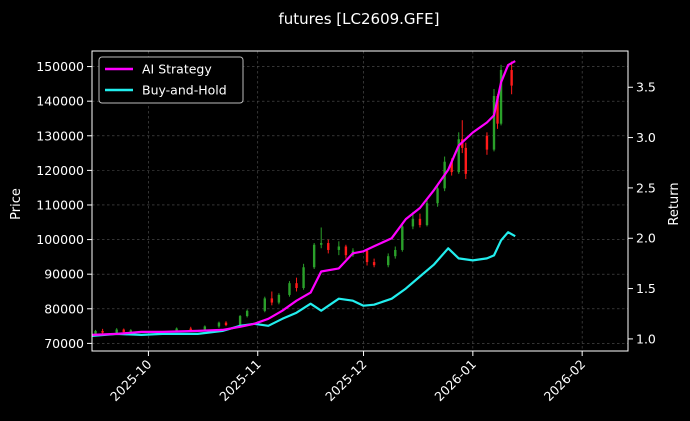  Describe the element at coordinates (60, 239) in the screenshot. I see `y-tick-label-left: 100000` at that location.